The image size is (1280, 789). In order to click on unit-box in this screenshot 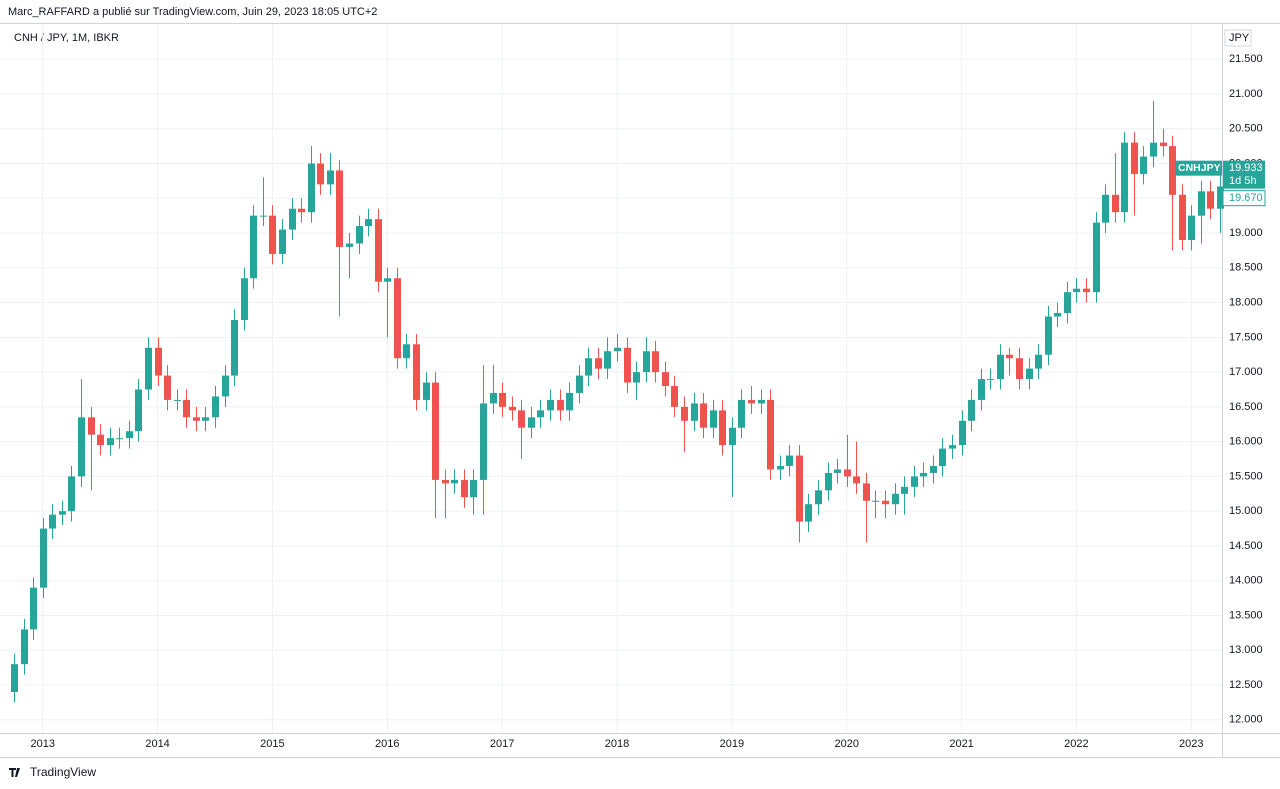, I will do `click(1238, 38)`.